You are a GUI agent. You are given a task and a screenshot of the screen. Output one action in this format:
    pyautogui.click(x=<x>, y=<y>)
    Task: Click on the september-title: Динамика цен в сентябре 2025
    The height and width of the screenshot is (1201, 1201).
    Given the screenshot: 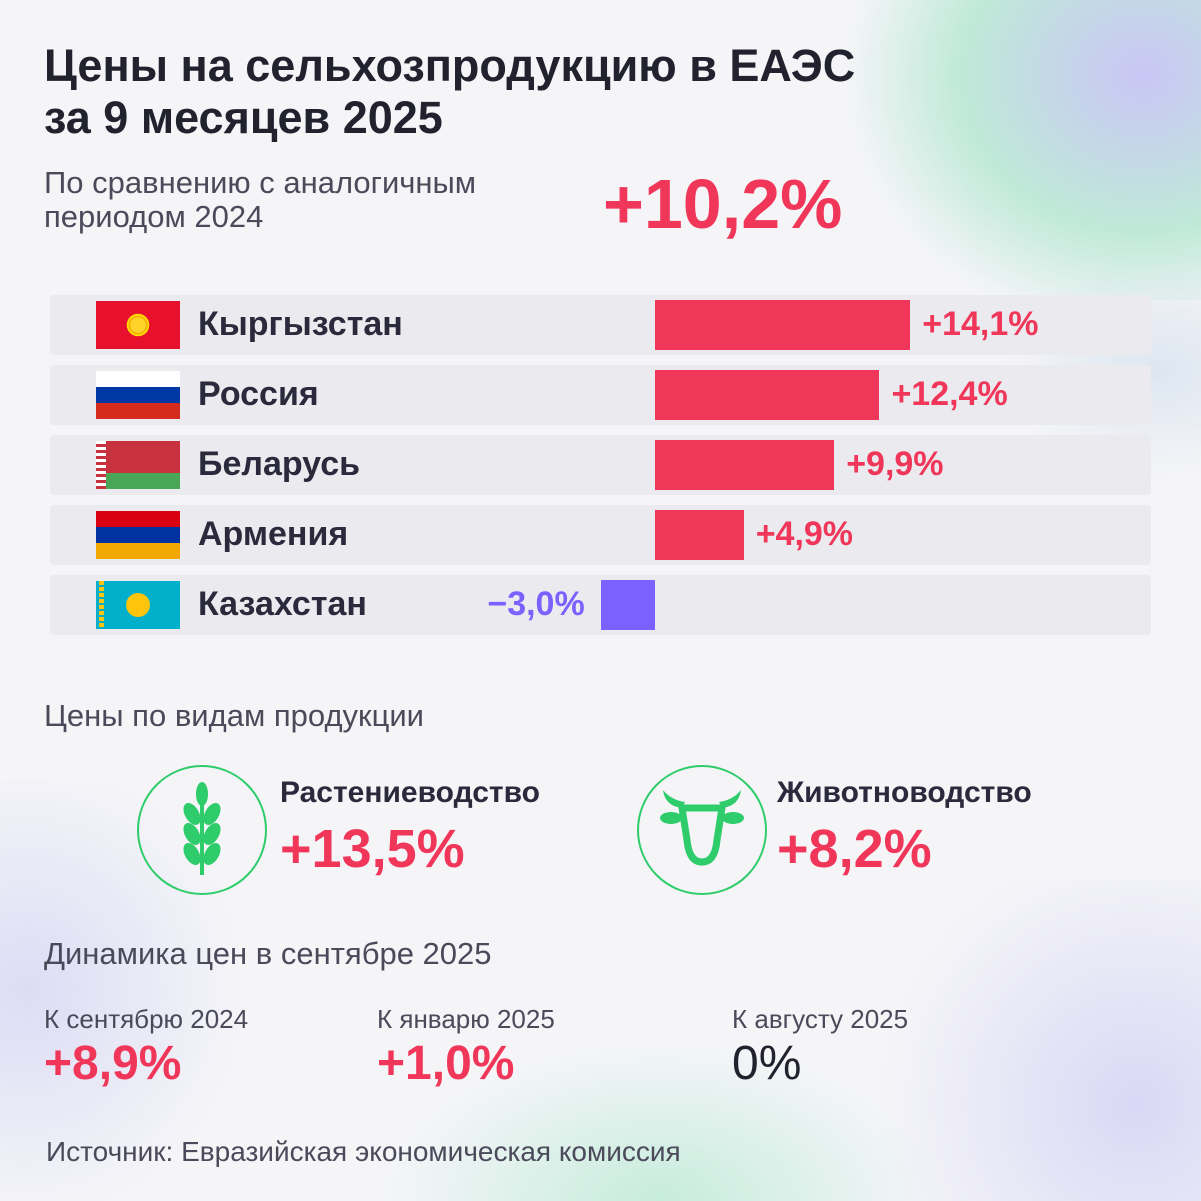 What is the action you would take?
    pyautogui.click(x=268, y=953)
    